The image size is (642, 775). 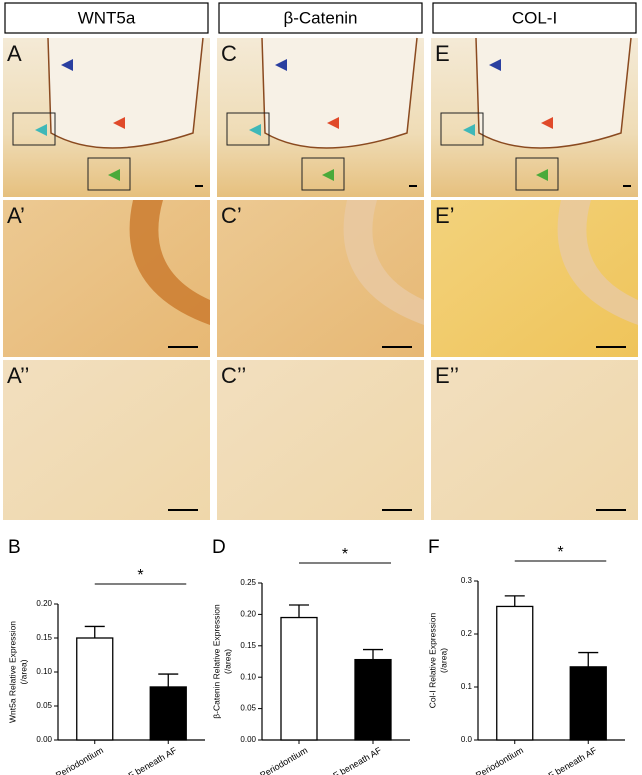 What do you see at coordinates (18, 375) in the screenshot?
I see `panel-label: A’’` at bounding box center [18, 375].